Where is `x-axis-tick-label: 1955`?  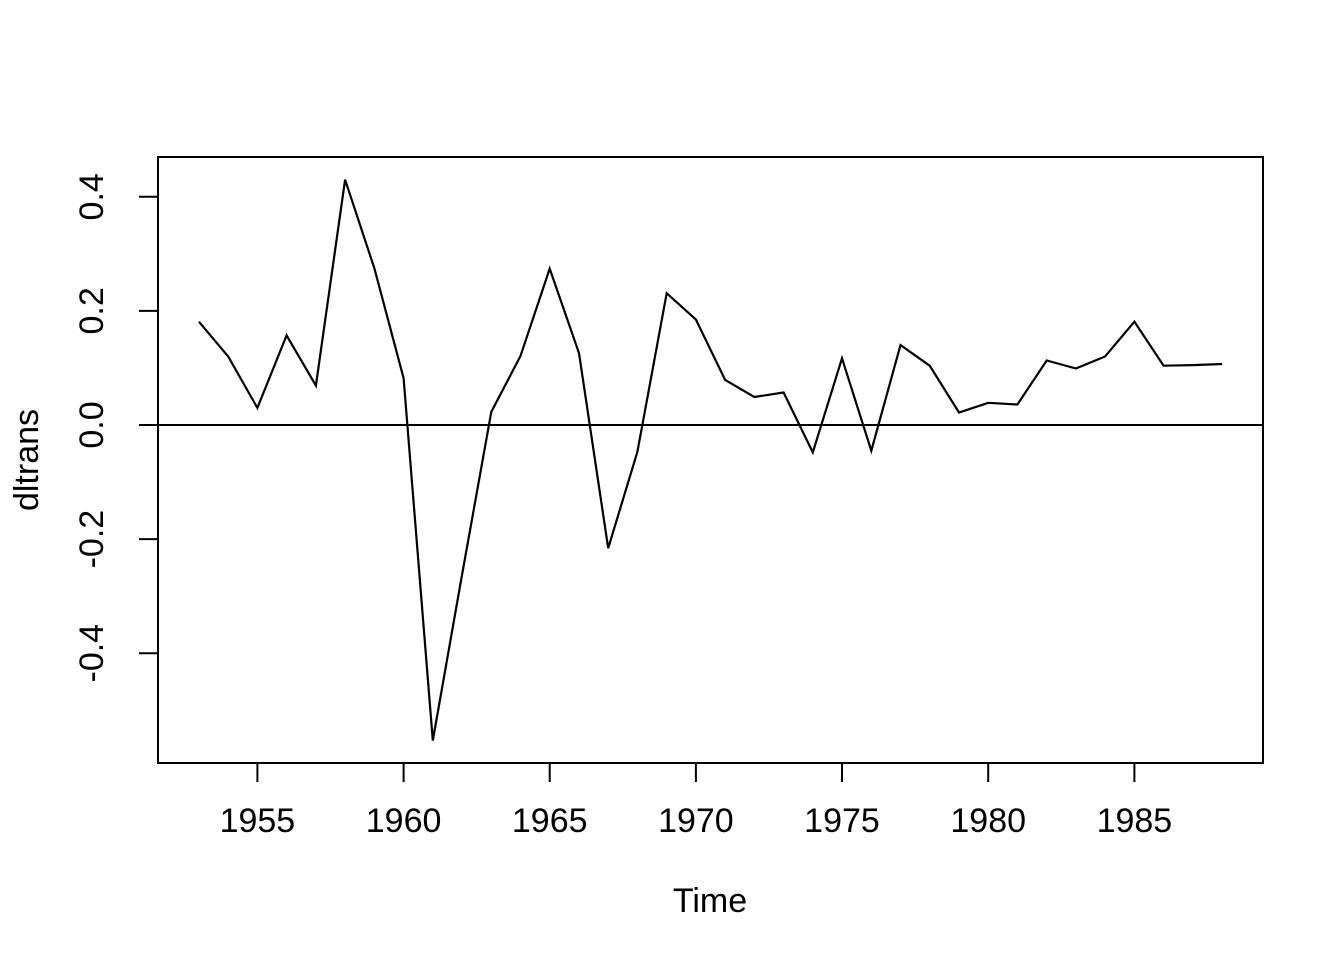
x-axis-tick-label: 1955 is located at coordinates (258, 821).